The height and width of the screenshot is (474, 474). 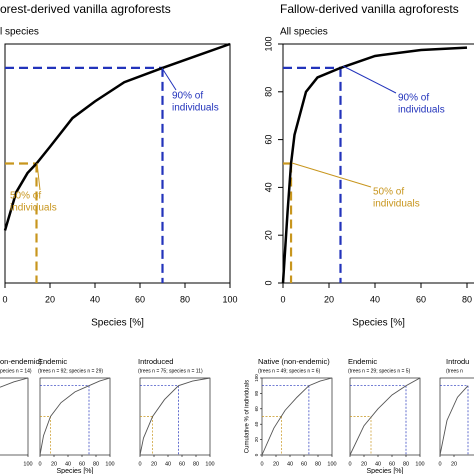 I want to click on panel-title: orest-derived vanilla agroforests, so click(x=85, y=9).